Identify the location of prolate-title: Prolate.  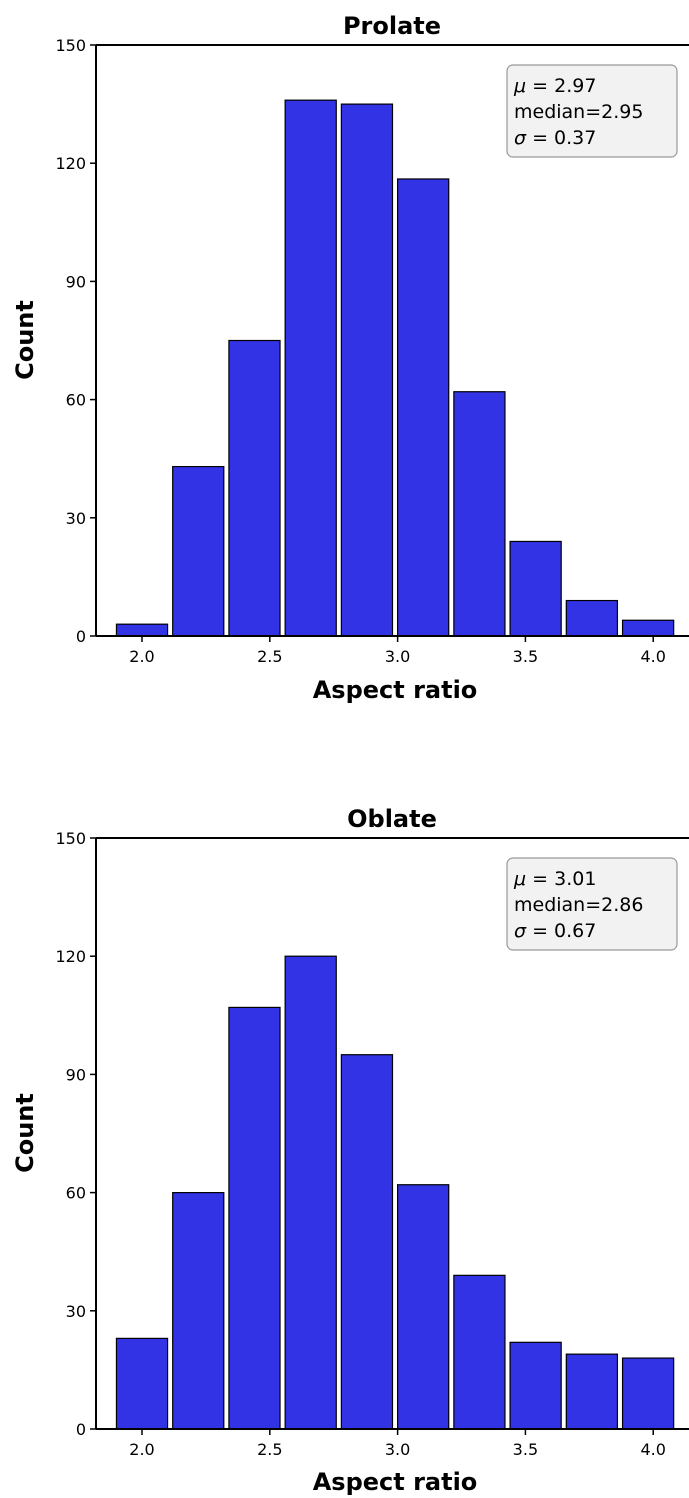
(392, 26).